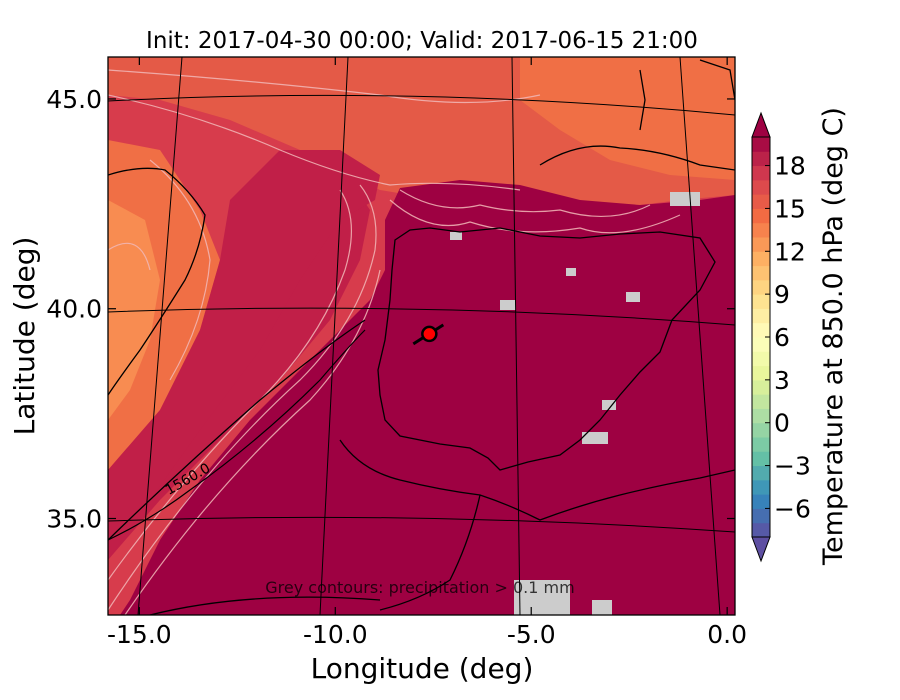  What do you see at coordinates (727, 634) in the screenshot?
I see `x-tick-label: 0.0` at bounding box center [727, 634].